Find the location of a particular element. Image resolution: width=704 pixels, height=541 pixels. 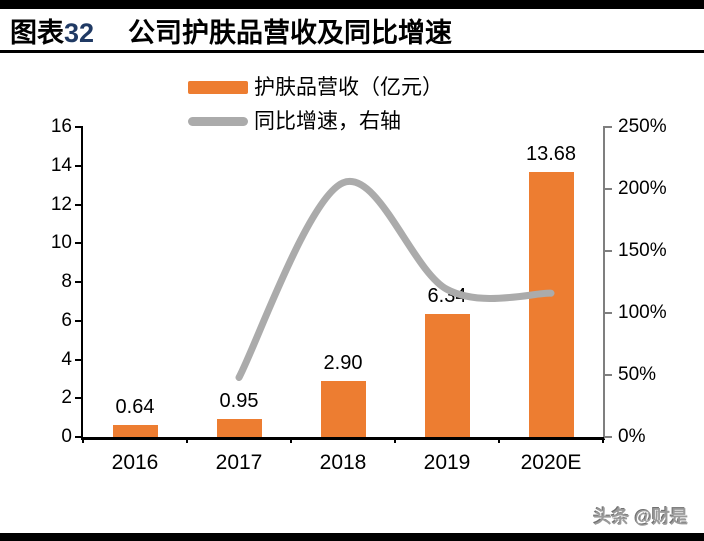

x-axis-category-label: 2018 is located at coordinates (343, 462).